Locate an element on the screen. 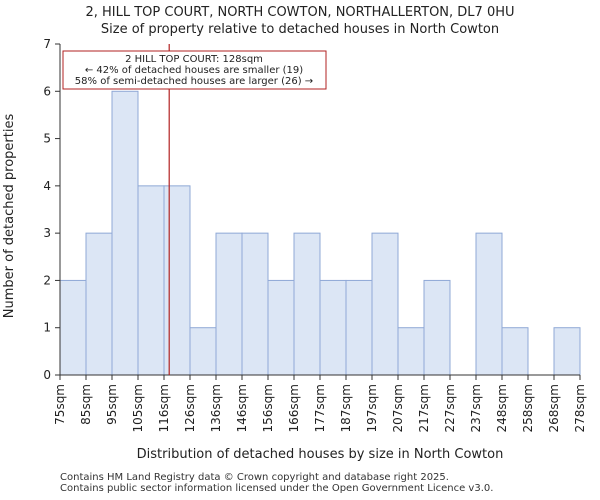 The height and width of the screenshot is (500, 600). x-tick-label: 75sqm is located at coordinates (60, 404).